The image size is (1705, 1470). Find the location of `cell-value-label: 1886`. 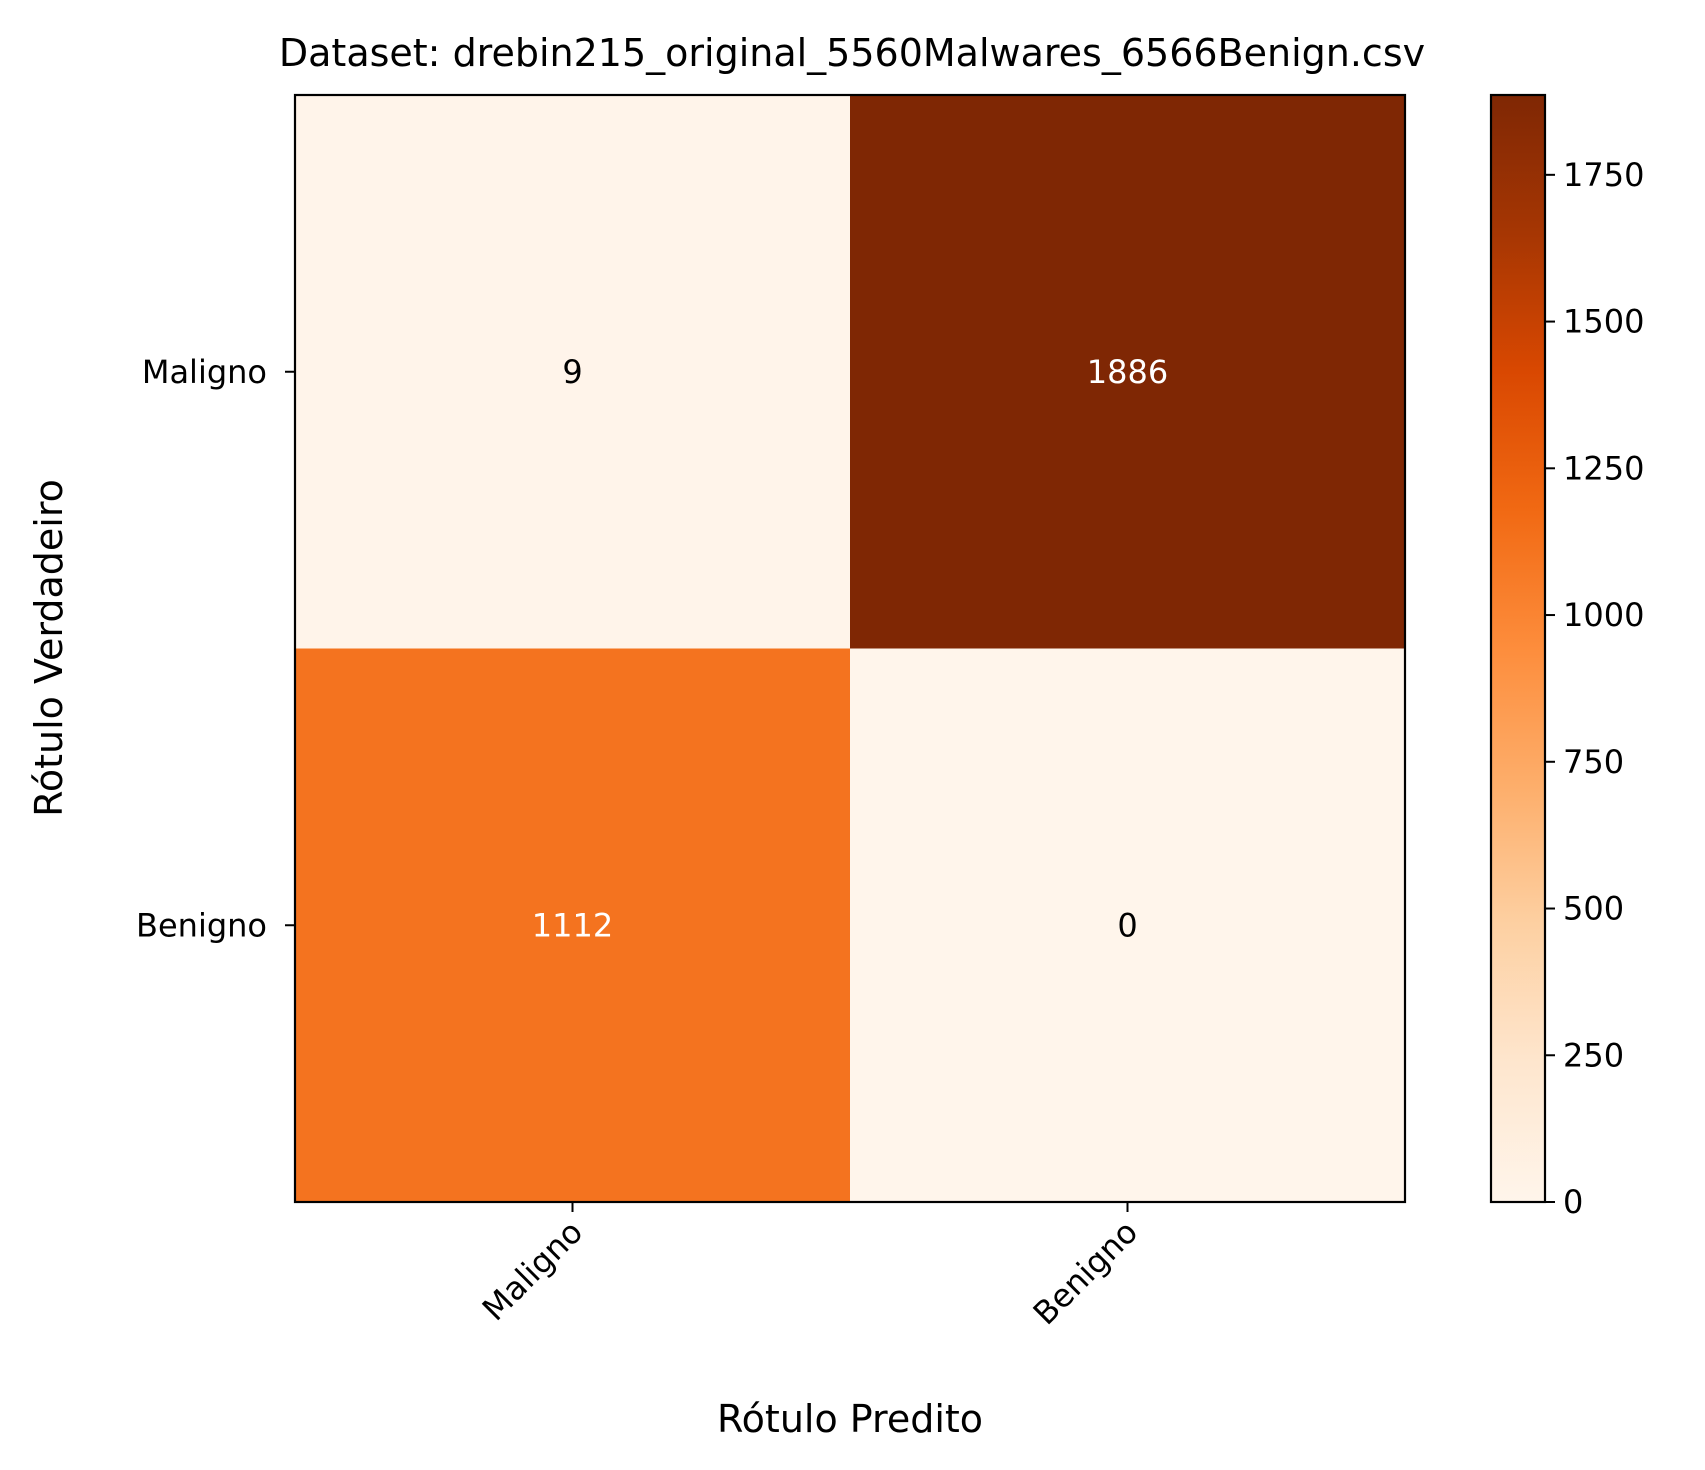

cell-value-label: 1886 is located at coordinates (1127, 372).